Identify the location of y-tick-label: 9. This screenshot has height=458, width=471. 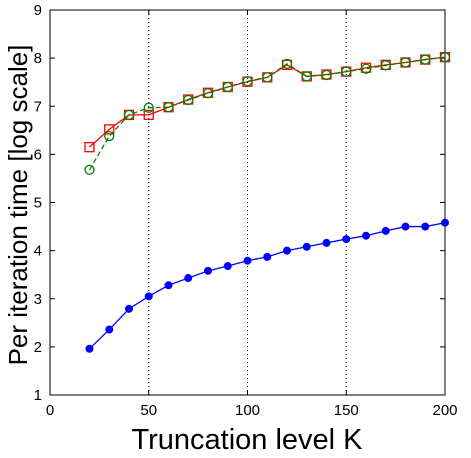
(38, 10).